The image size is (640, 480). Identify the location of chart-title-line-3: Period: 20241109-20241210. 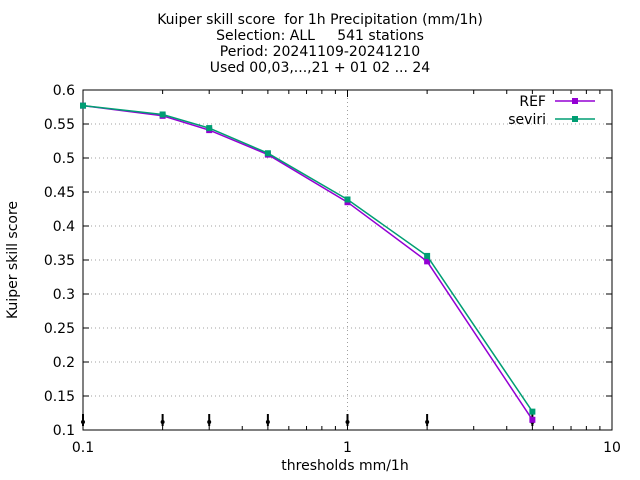
(320, 52).